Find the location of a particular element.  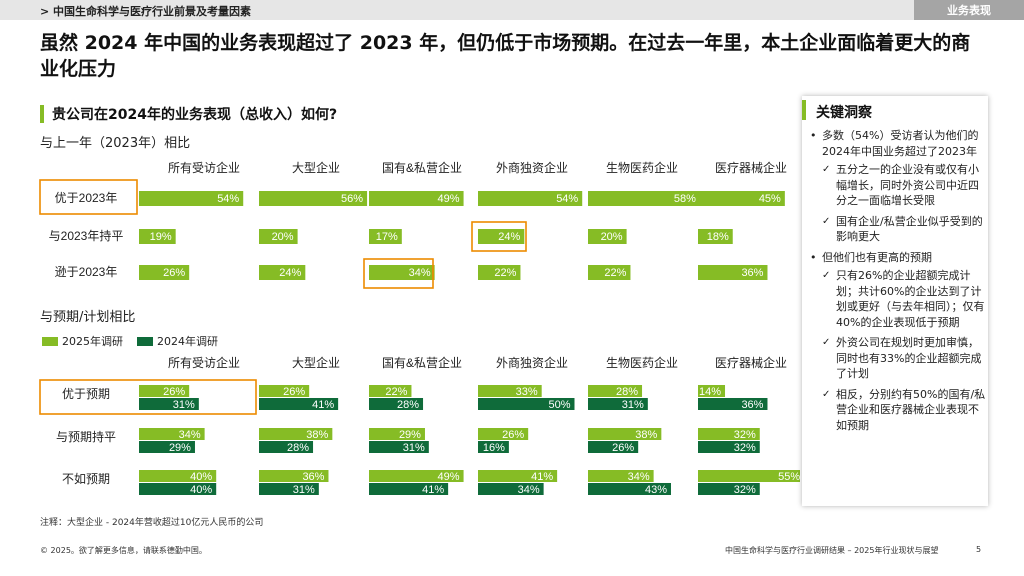

data-label: 18% is located at coordinates (718, 237).